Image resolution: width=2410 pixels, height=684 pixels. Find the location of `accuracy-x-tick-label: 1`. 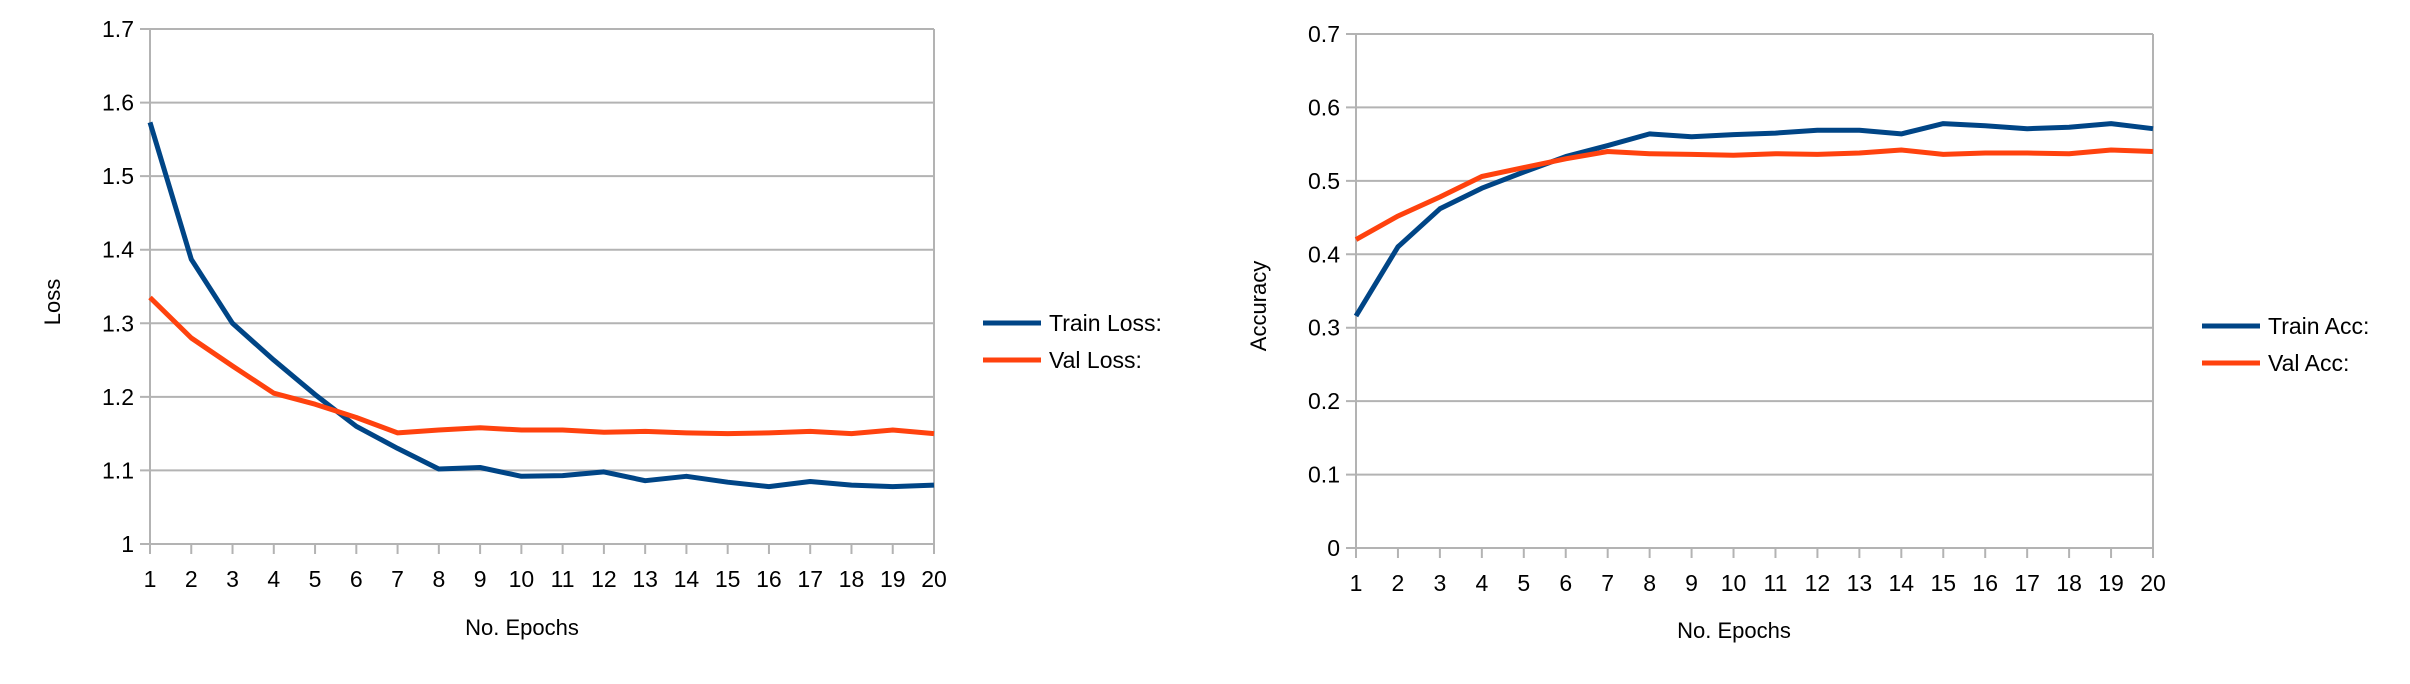

accuracy-x-tick-label: 1 is located at coordinates (1356, 583).